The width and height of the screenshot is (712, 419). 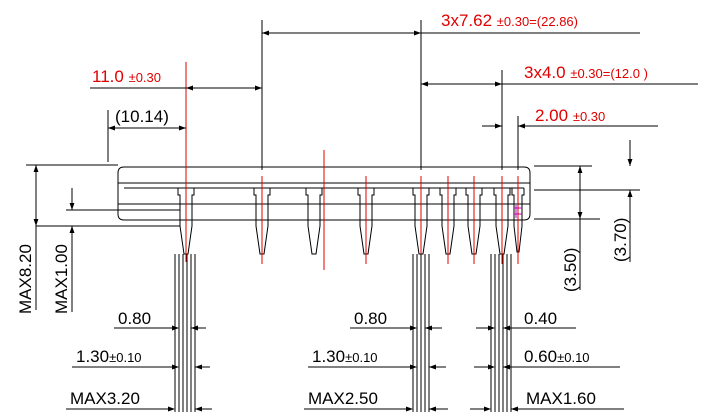 I want to click on dim-shoulder-a: 1.30±0.10, so click(x=141, y=358).